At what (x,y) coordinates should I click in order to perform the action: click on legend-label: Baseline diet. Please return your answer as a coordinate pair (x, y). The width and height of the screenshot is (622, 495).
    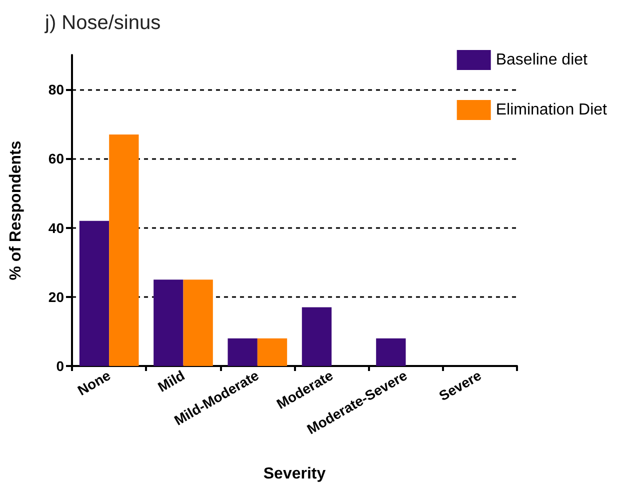
    Looking at the image, I should click on (542, 60).